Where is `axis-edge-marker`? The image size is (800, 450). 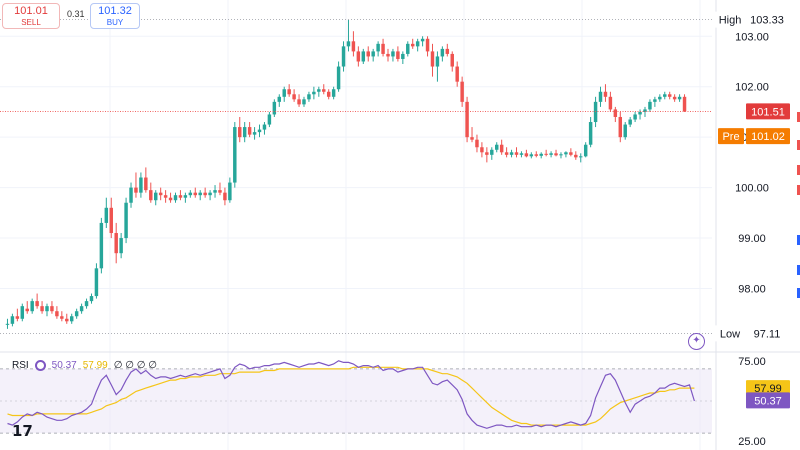 axis-edge-marker is located at coordinates (798, 170).